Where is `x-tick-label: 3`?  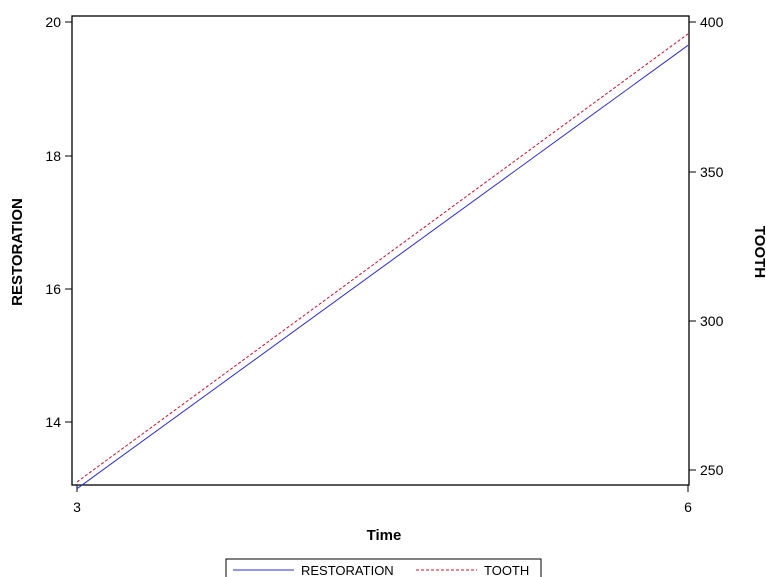 x-tick-label: 3 is located at coordinates (77, 507).